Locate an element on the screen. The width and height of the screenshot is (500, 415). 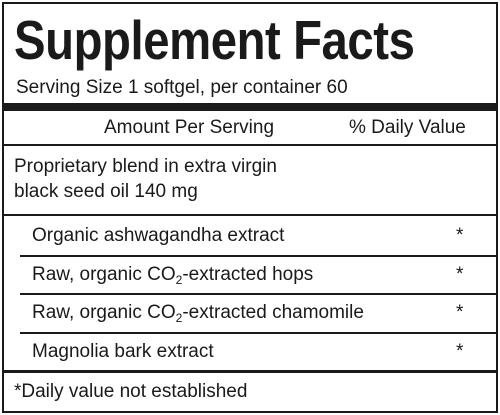
name-part: -extracted hops is located at coordinates (248, 274).